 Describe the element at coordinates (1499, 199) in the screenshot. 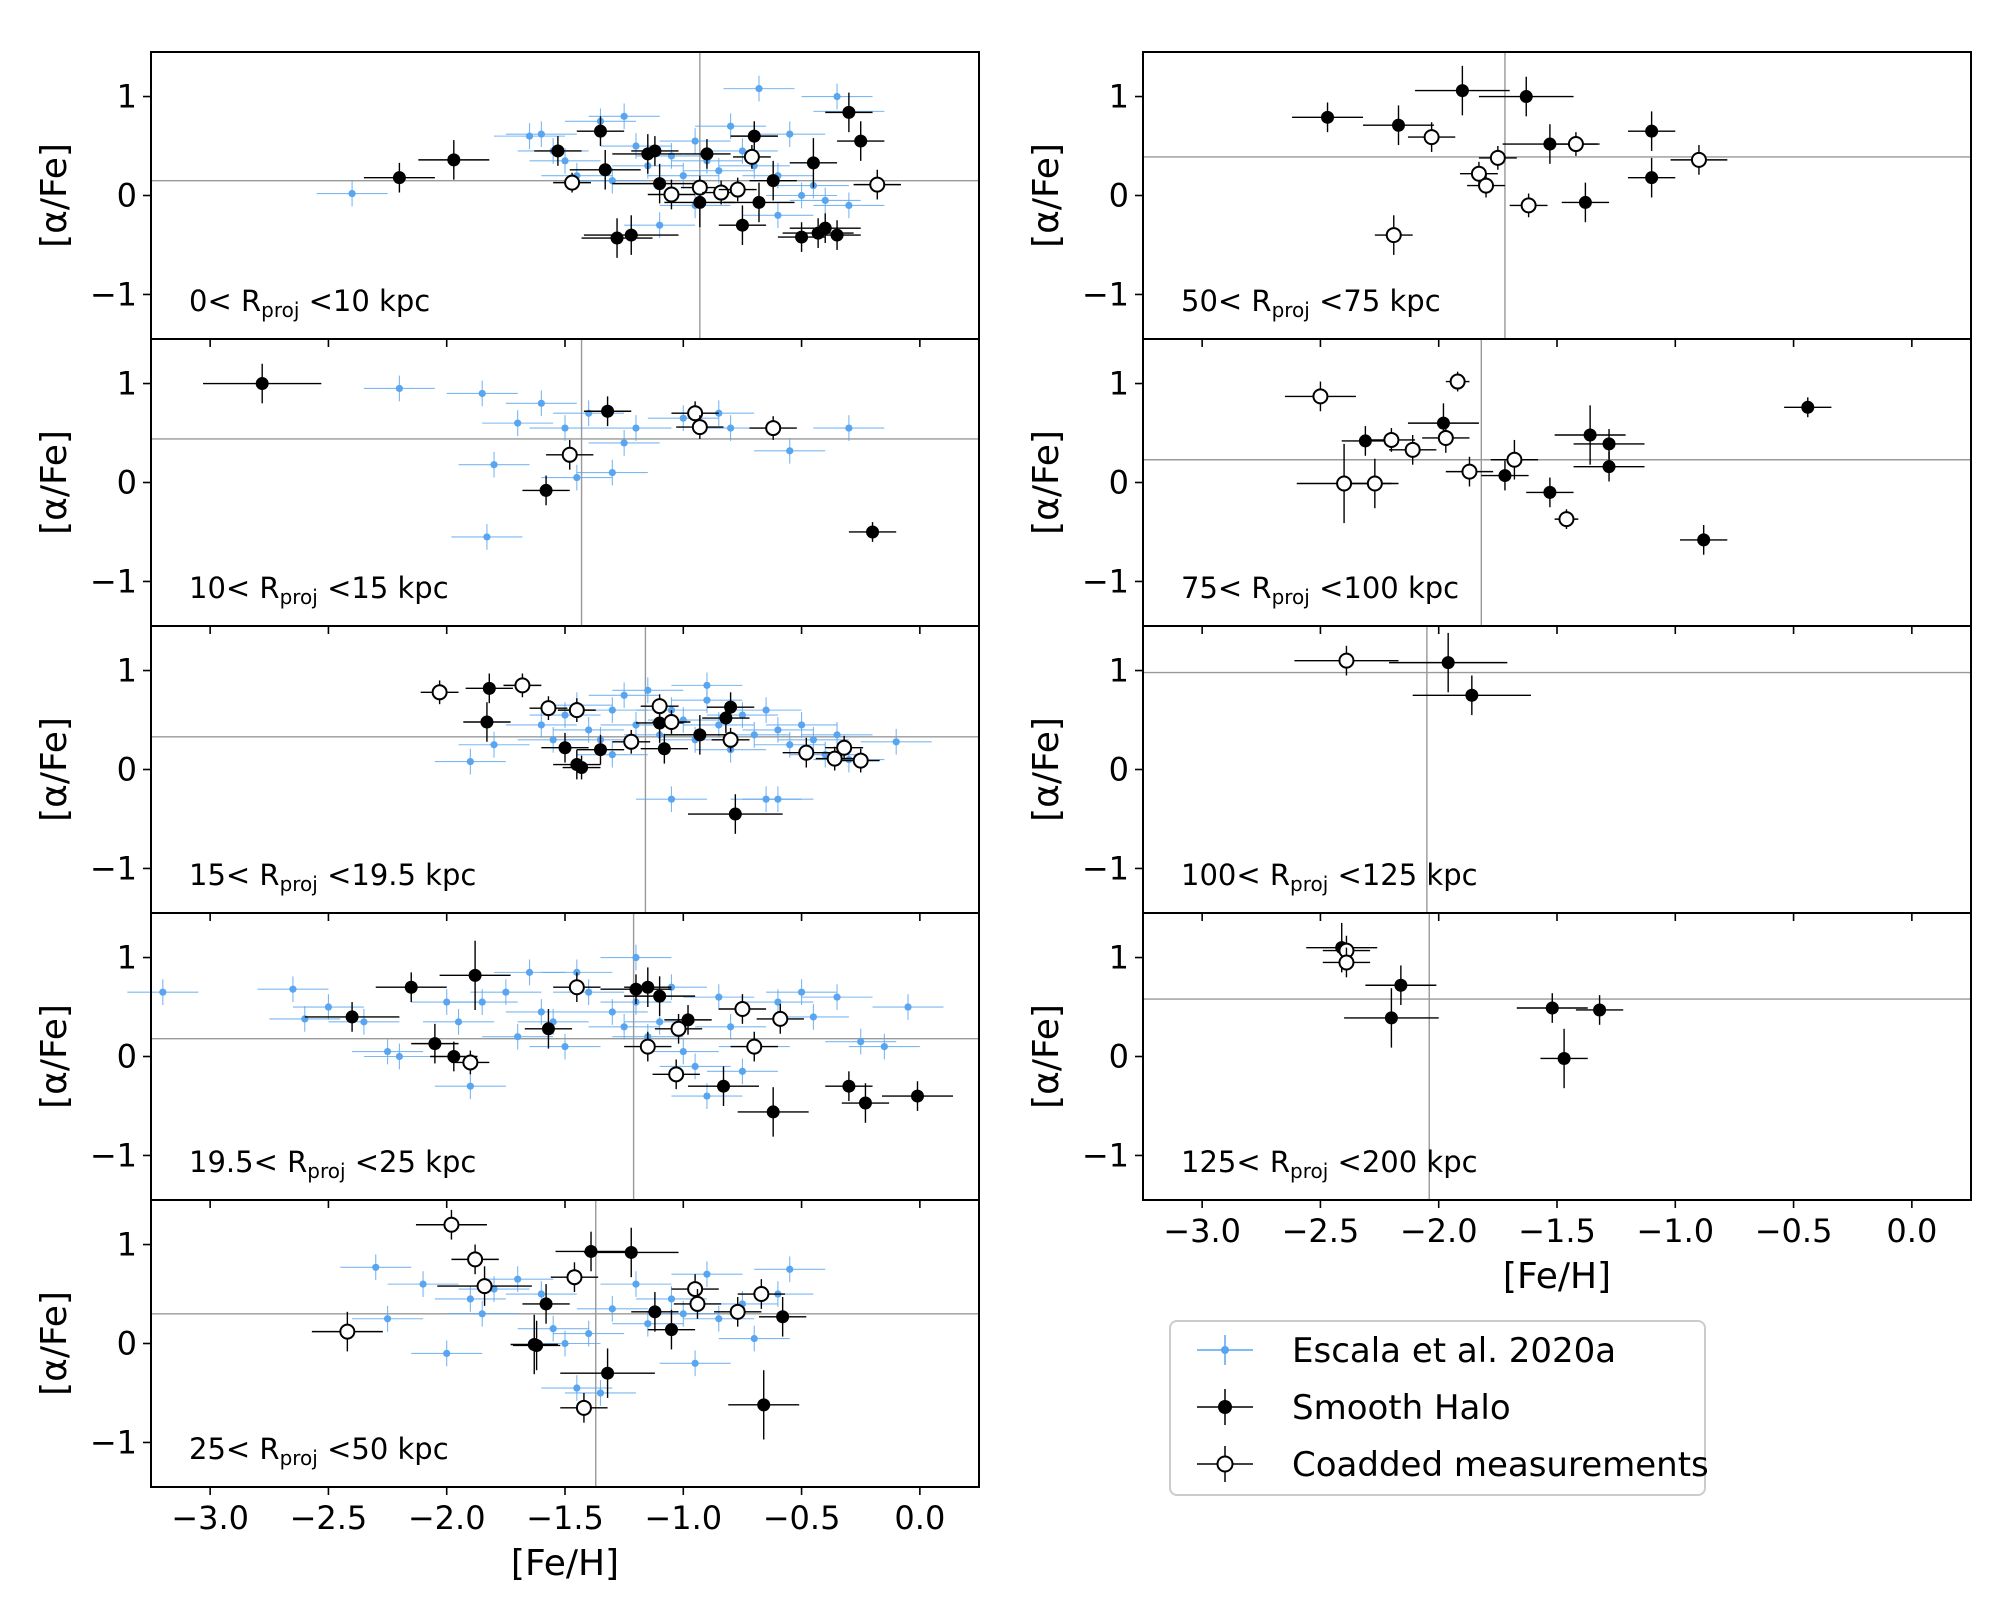

I see `panel-p6: 1 0 −1 [α/Fe] 50< Rproj <75 kpc` at that location.